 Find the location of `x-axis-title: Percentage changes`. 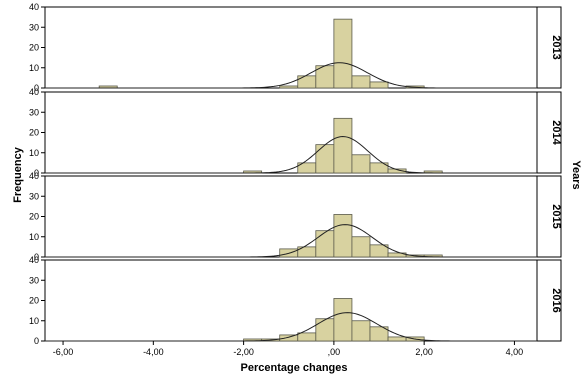

x-axis-title: Percentage changes is located at coordinates (294, 368).